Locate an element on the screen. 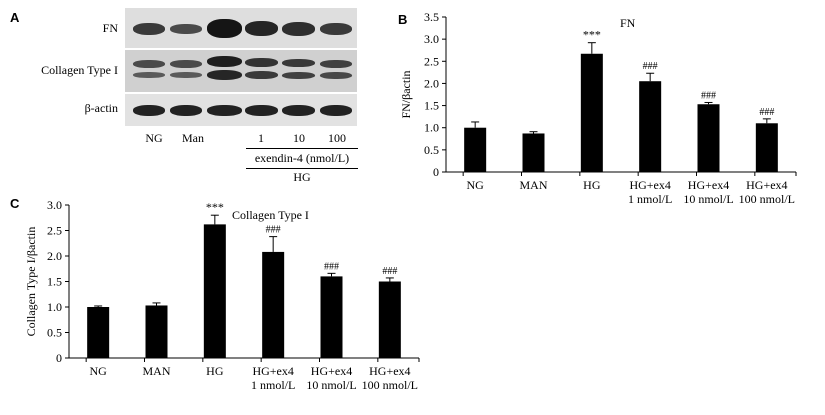  blot-image-fn is located at coordinates (241, 28).